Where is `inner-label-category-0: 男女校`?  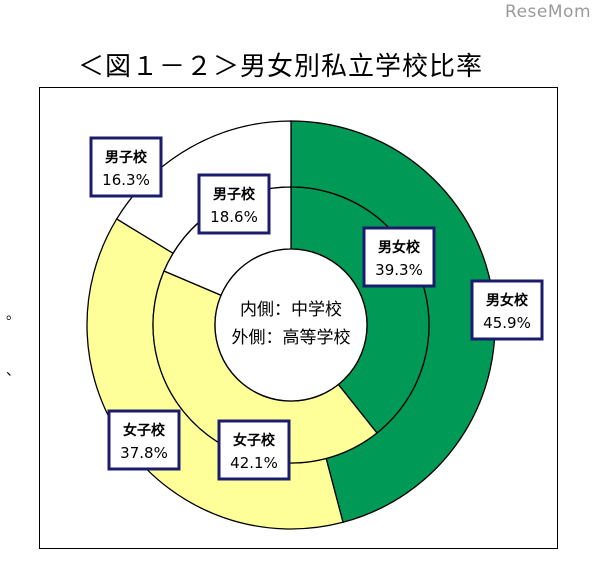
inner-label-category-0: 男女校 is located at coordinates (399, 247).